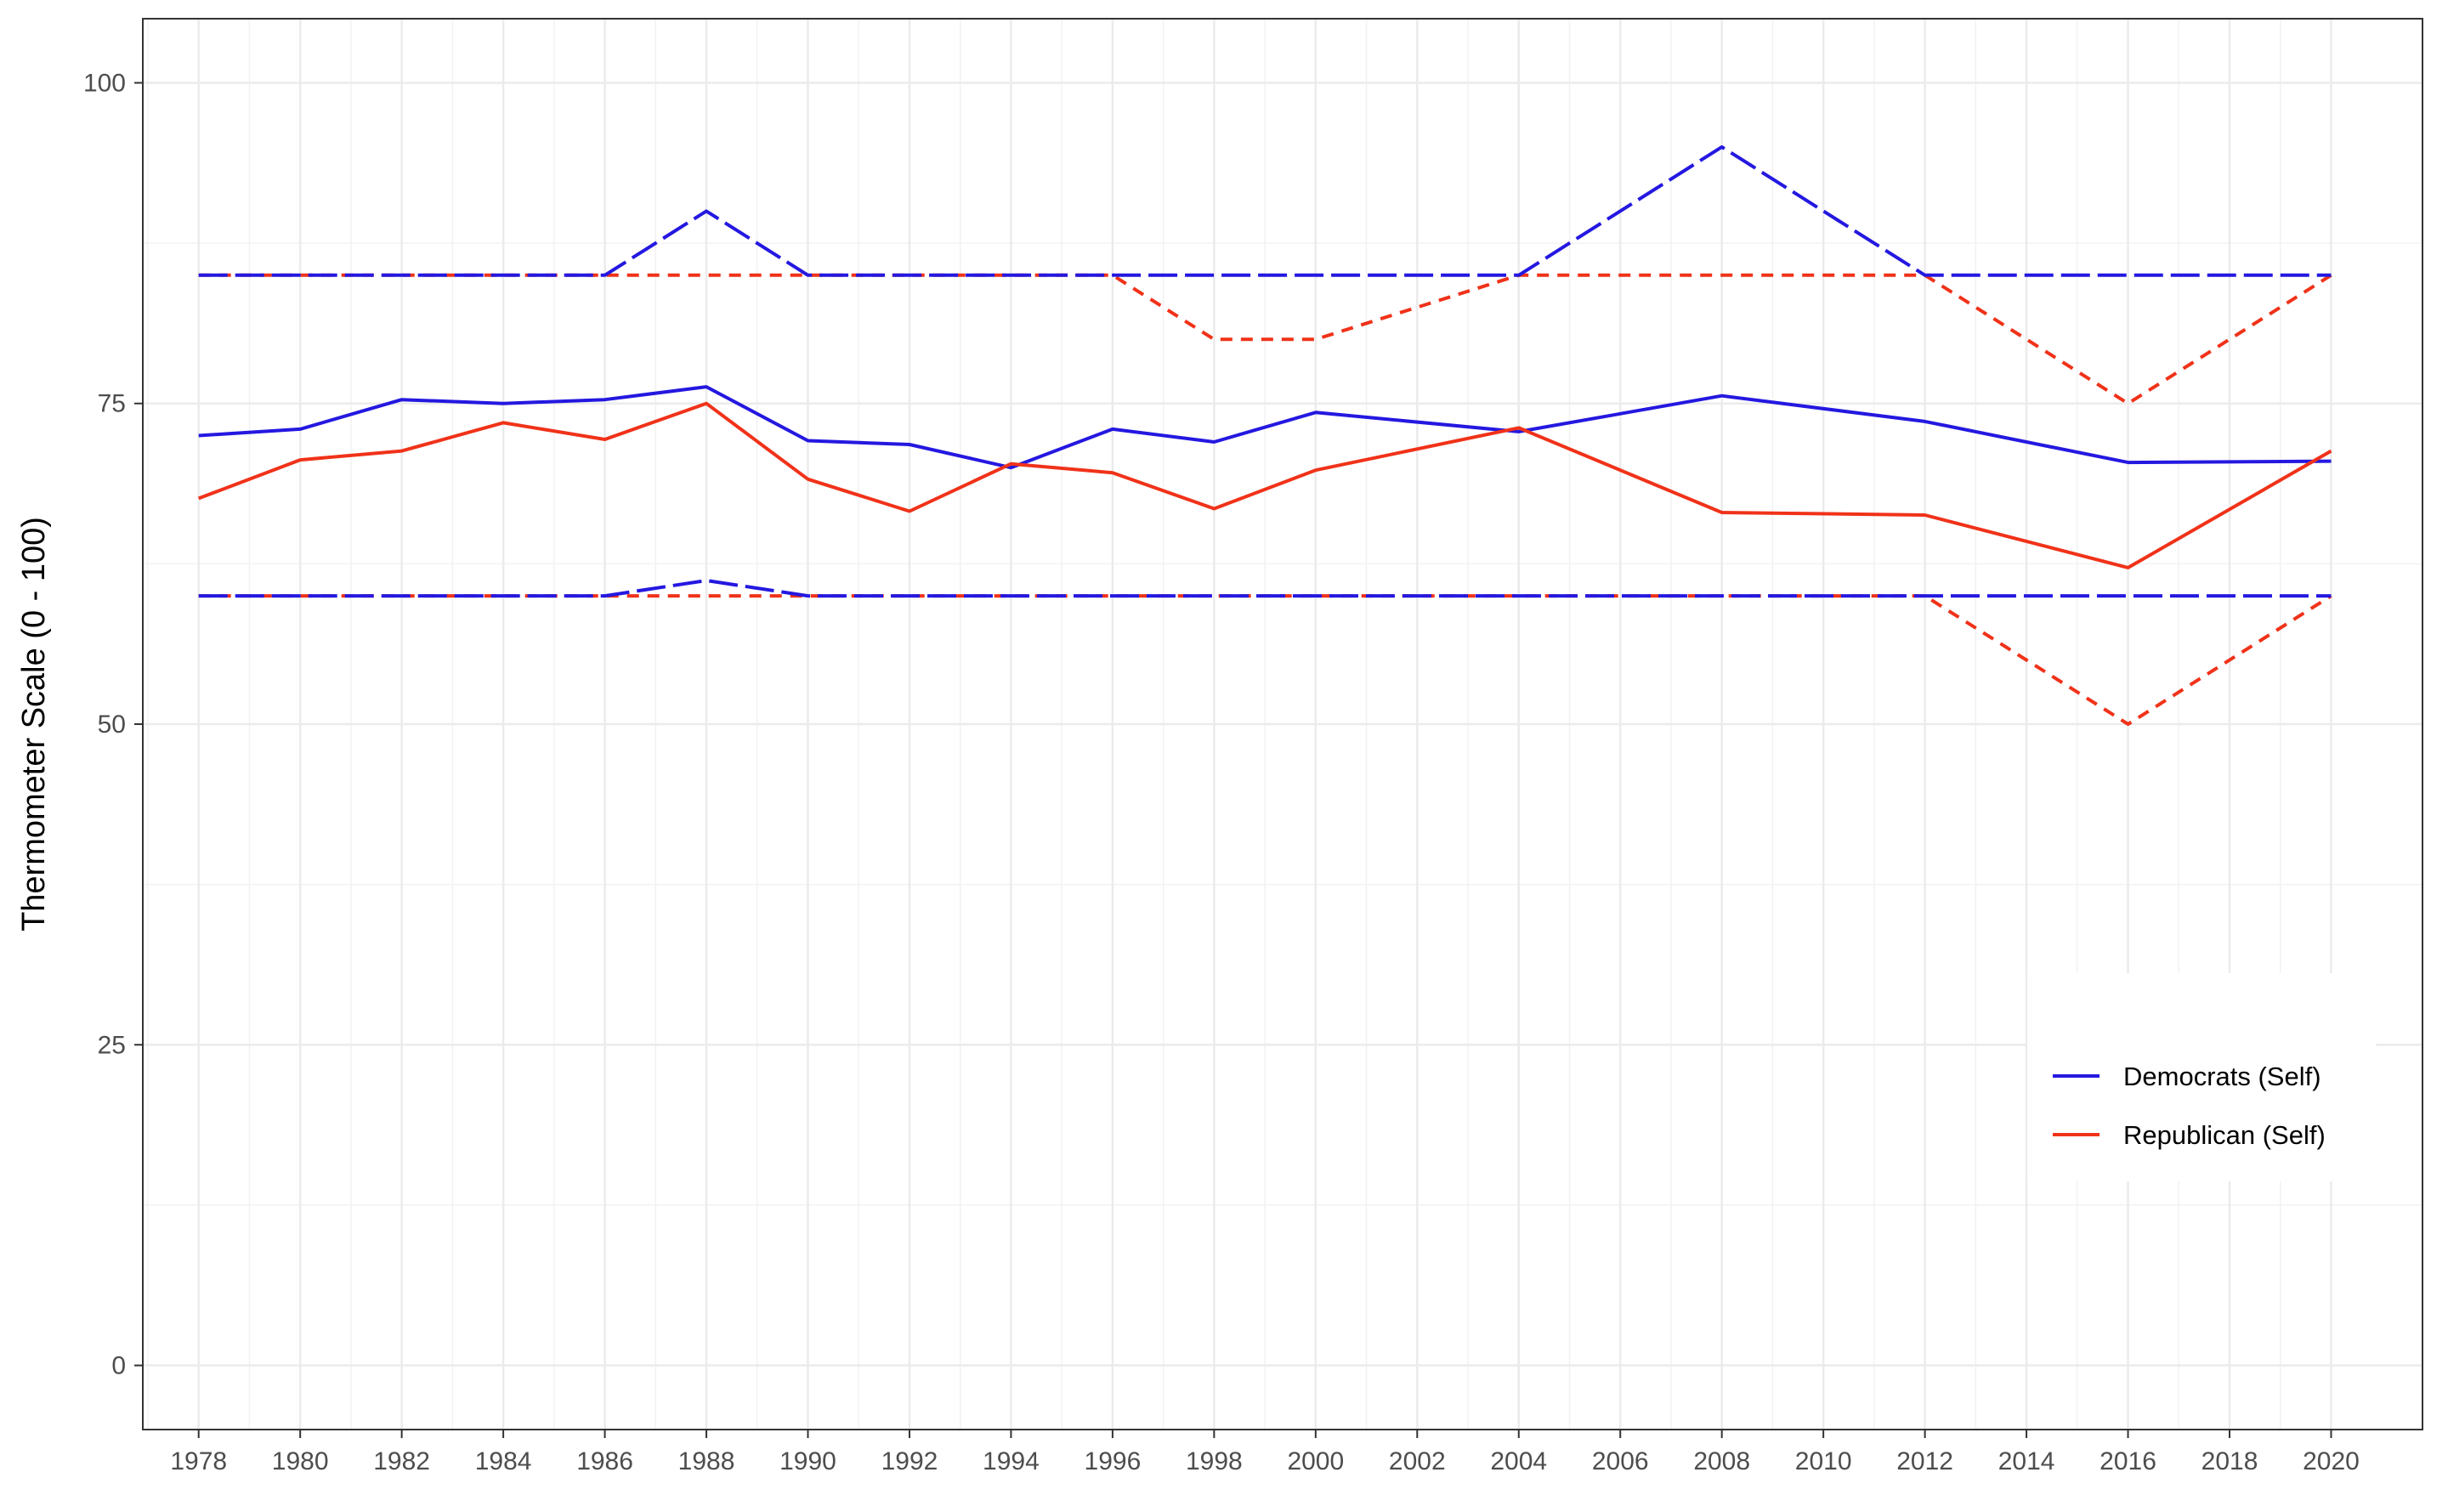  I want to click on legend: Democrats (Self) Republican (Self), so click(2201, 1077).